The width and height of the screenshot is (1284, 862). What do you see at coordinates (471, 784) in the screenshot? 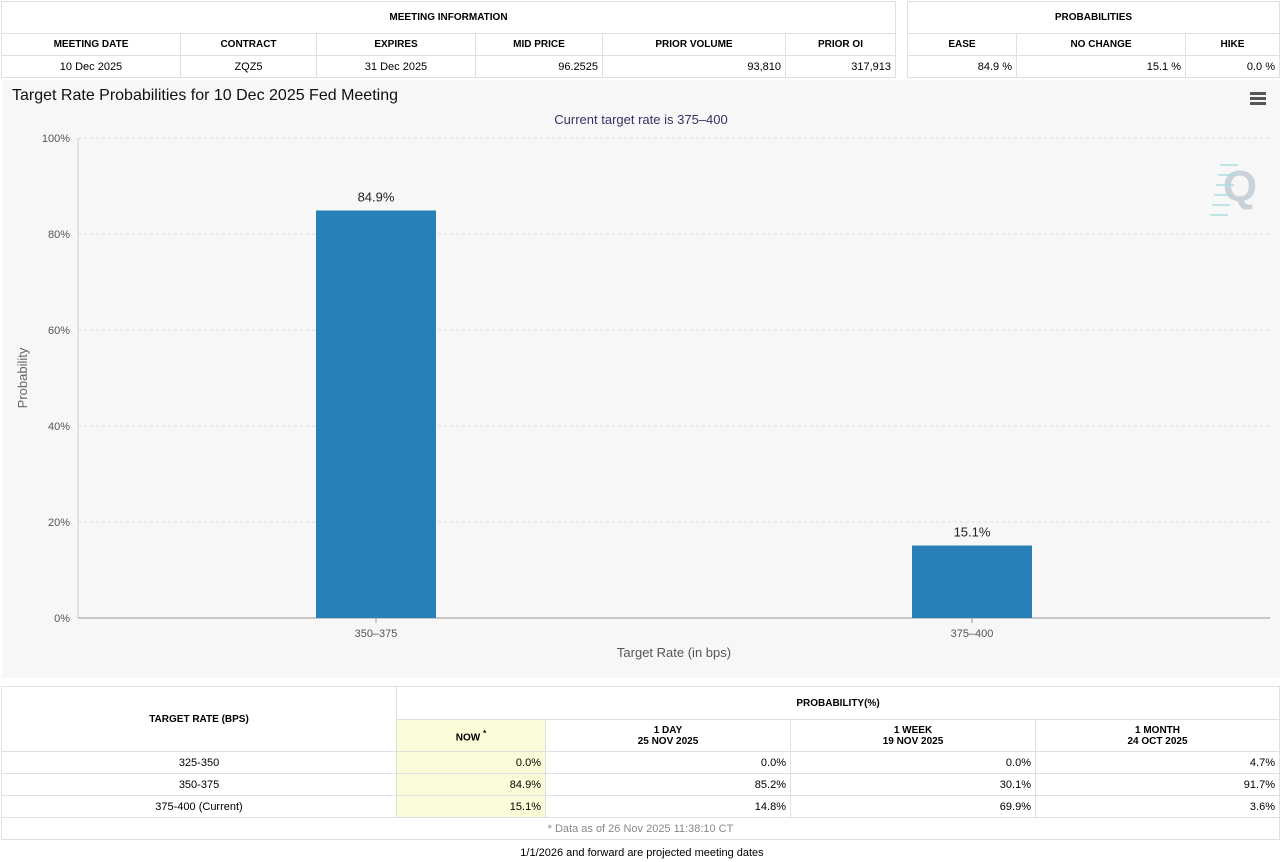
I see `row-now: 84.9%` at bounding box center [471, 784].